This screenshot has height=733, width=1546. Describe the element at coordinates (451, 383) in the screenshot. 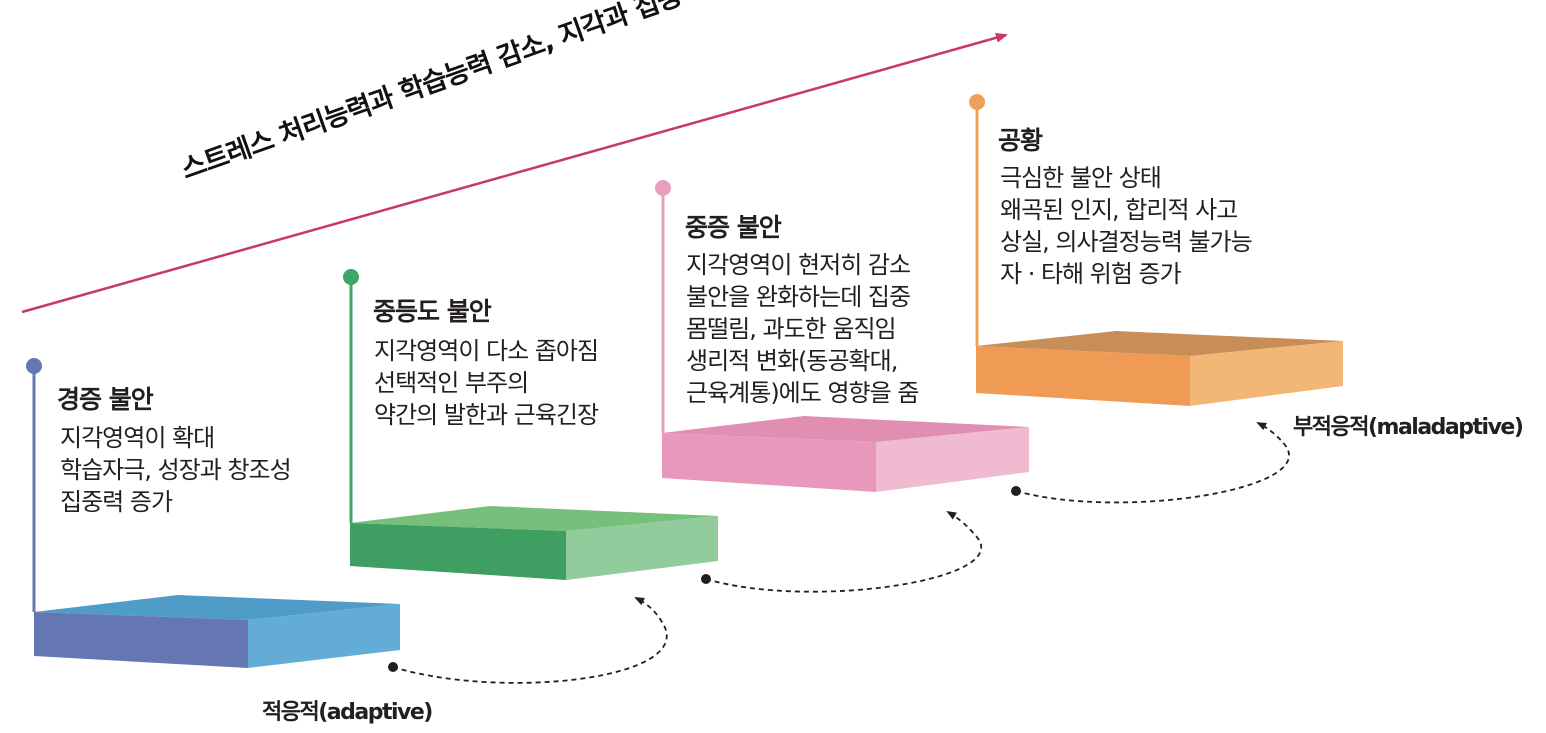

I see `desc-line: 선택적인 부주의` at that location.